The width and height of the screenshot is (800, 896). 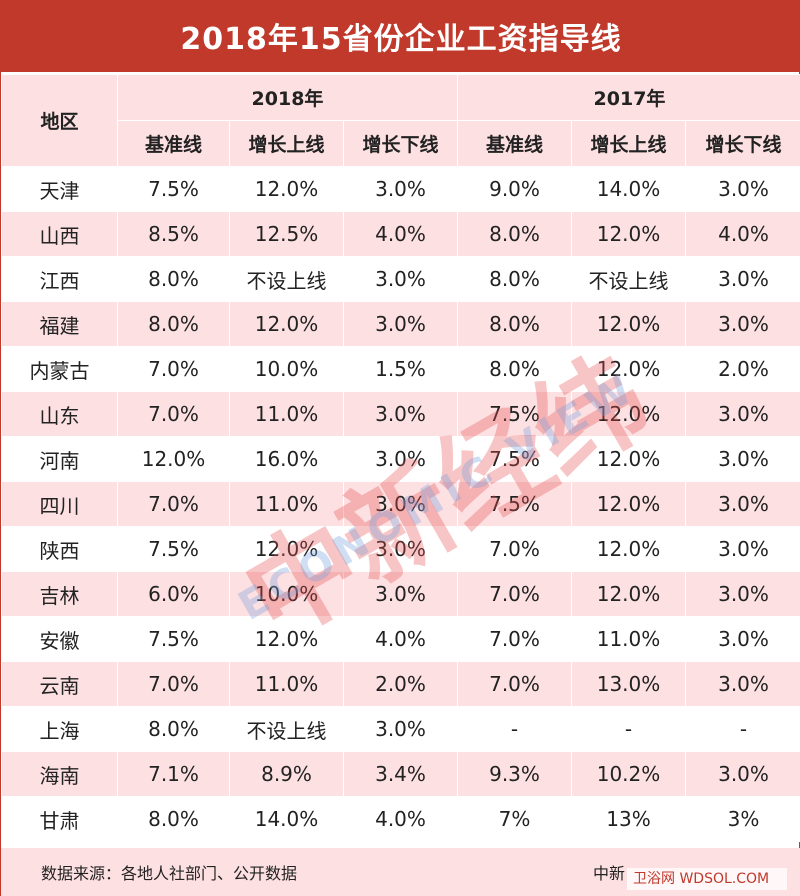 I want to click on value-cell: 7%, so click(x=514, y=819).